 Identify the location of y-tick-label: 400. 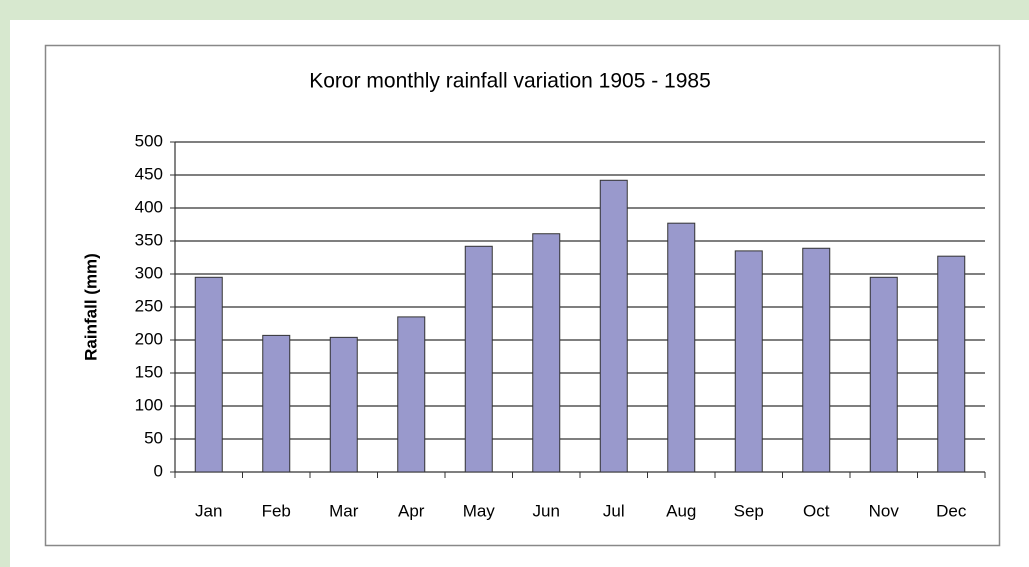
(149, 206).